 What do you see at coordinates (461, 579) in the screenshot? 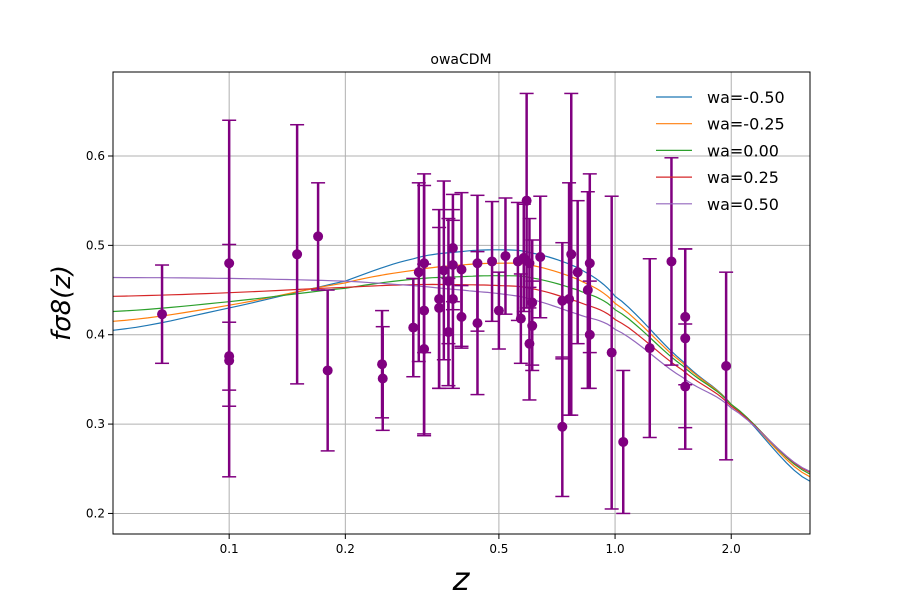
I see `x-axis-label: z` at bounding box center [461, 579].